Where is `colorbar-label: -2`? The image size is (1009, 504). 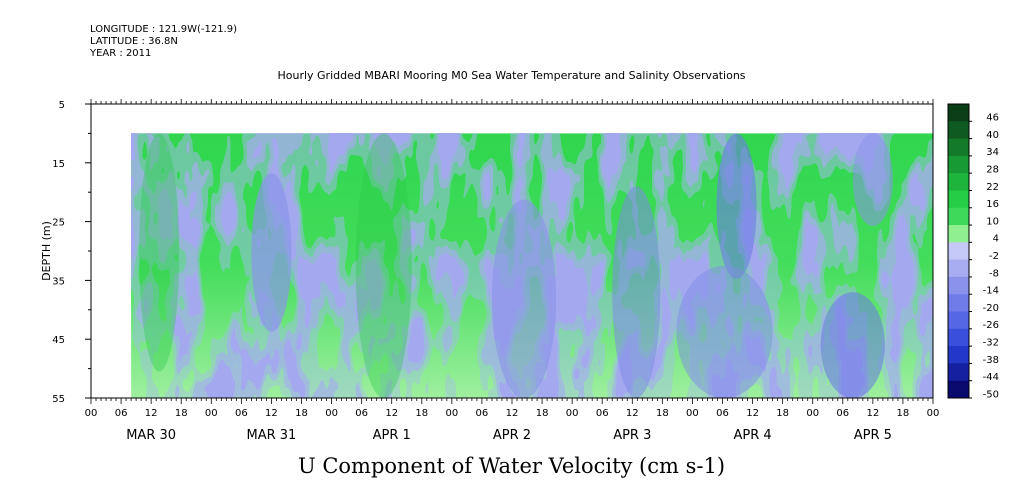
colorbar-label: -2 is located at coordinates (994, 256).